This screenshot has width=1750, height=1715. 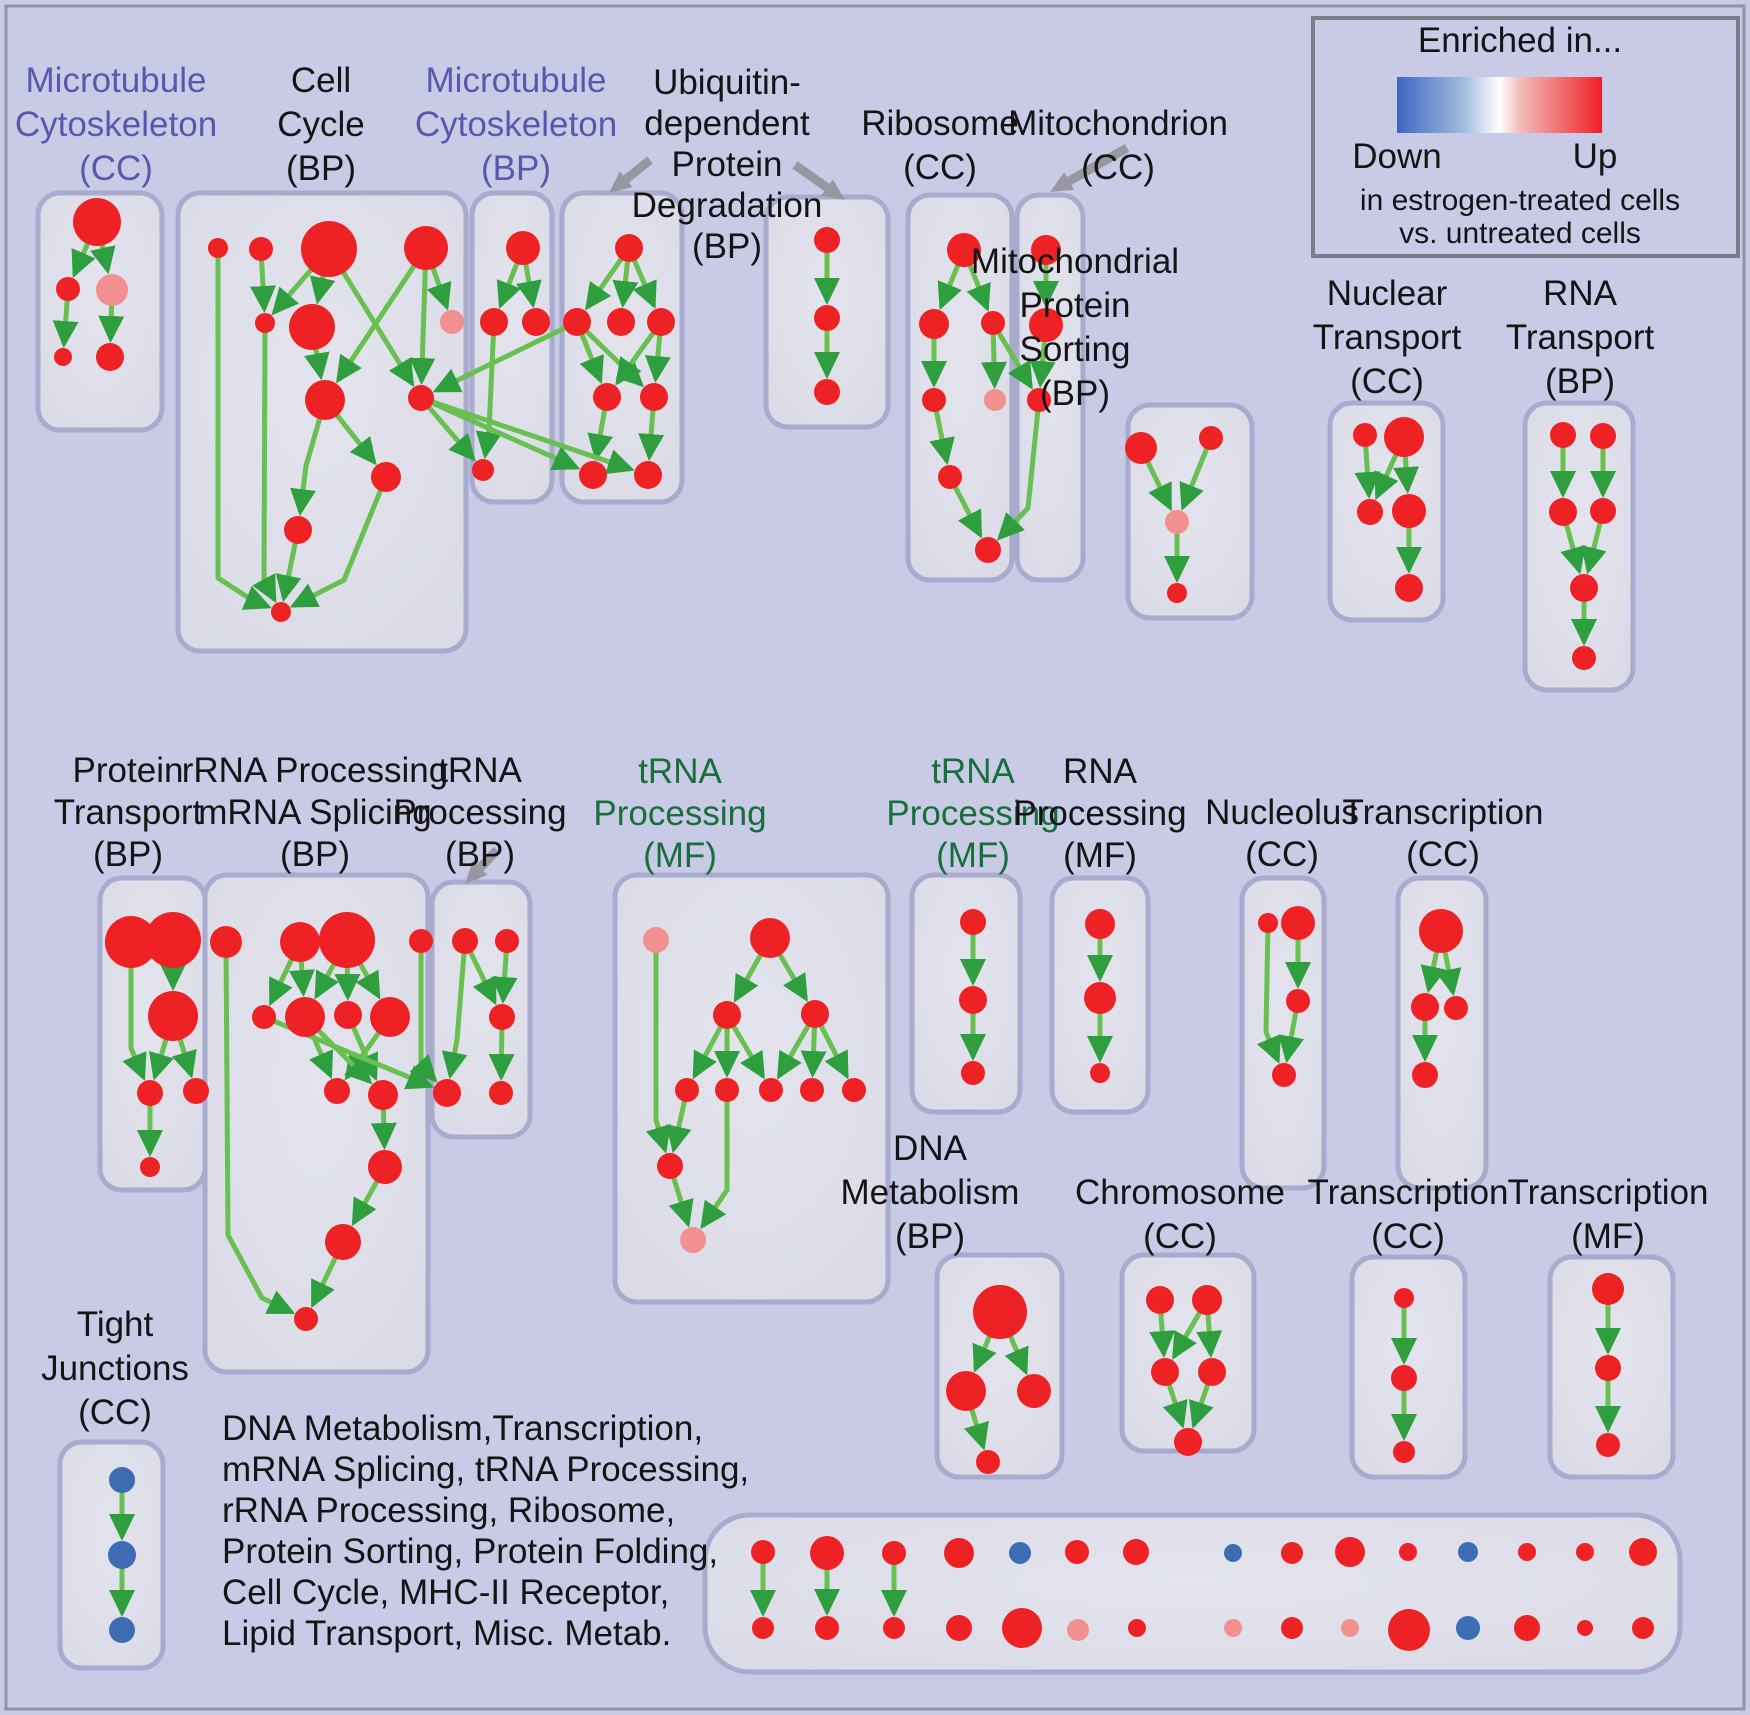 I want to click on ribosome-node-lc, so click(x=934, y=324).